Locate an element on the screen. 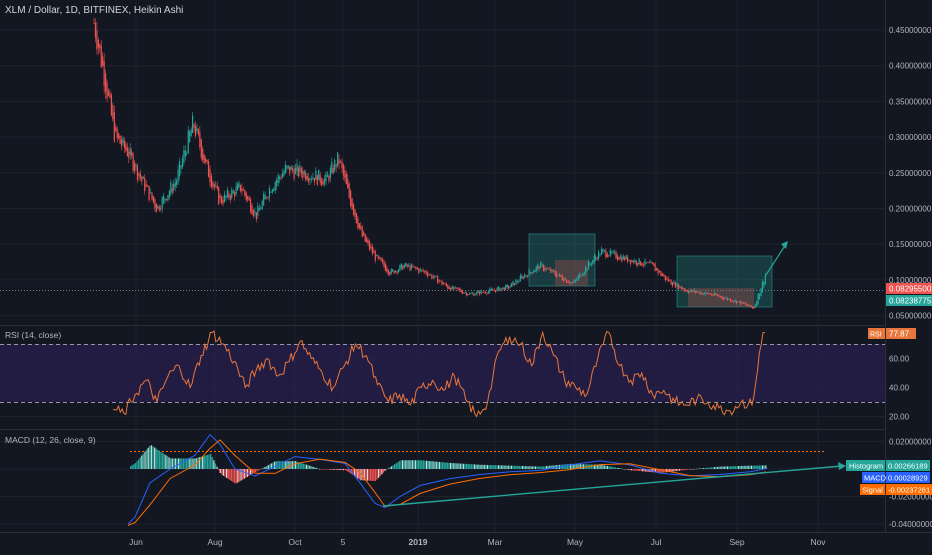 Image resolution: width=932 pixels, height=555 pixels. macd-trendline is located at coordinates (614, 484).